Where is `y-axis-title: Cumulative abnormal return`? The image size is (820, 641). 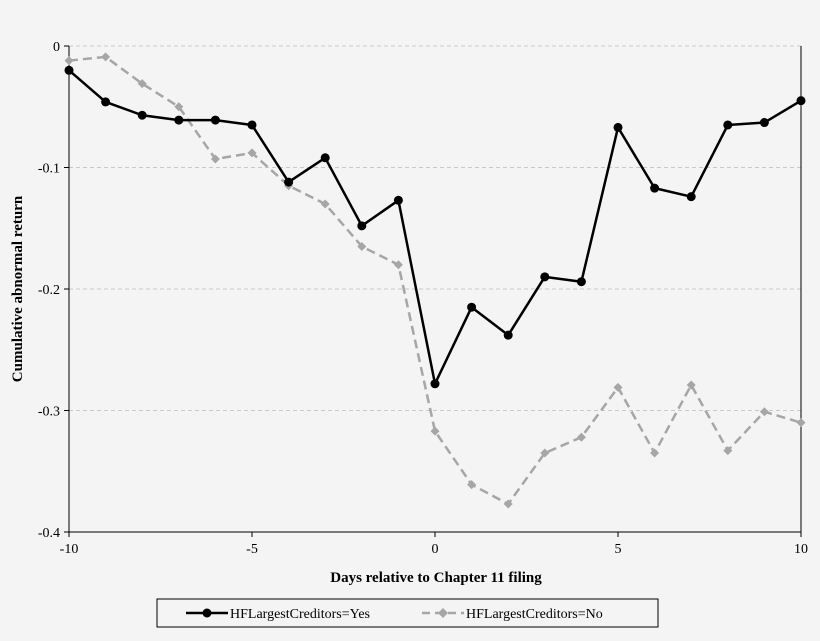 y-axis-title: Cumulative abnormal return is located at coordinates (18, 288).